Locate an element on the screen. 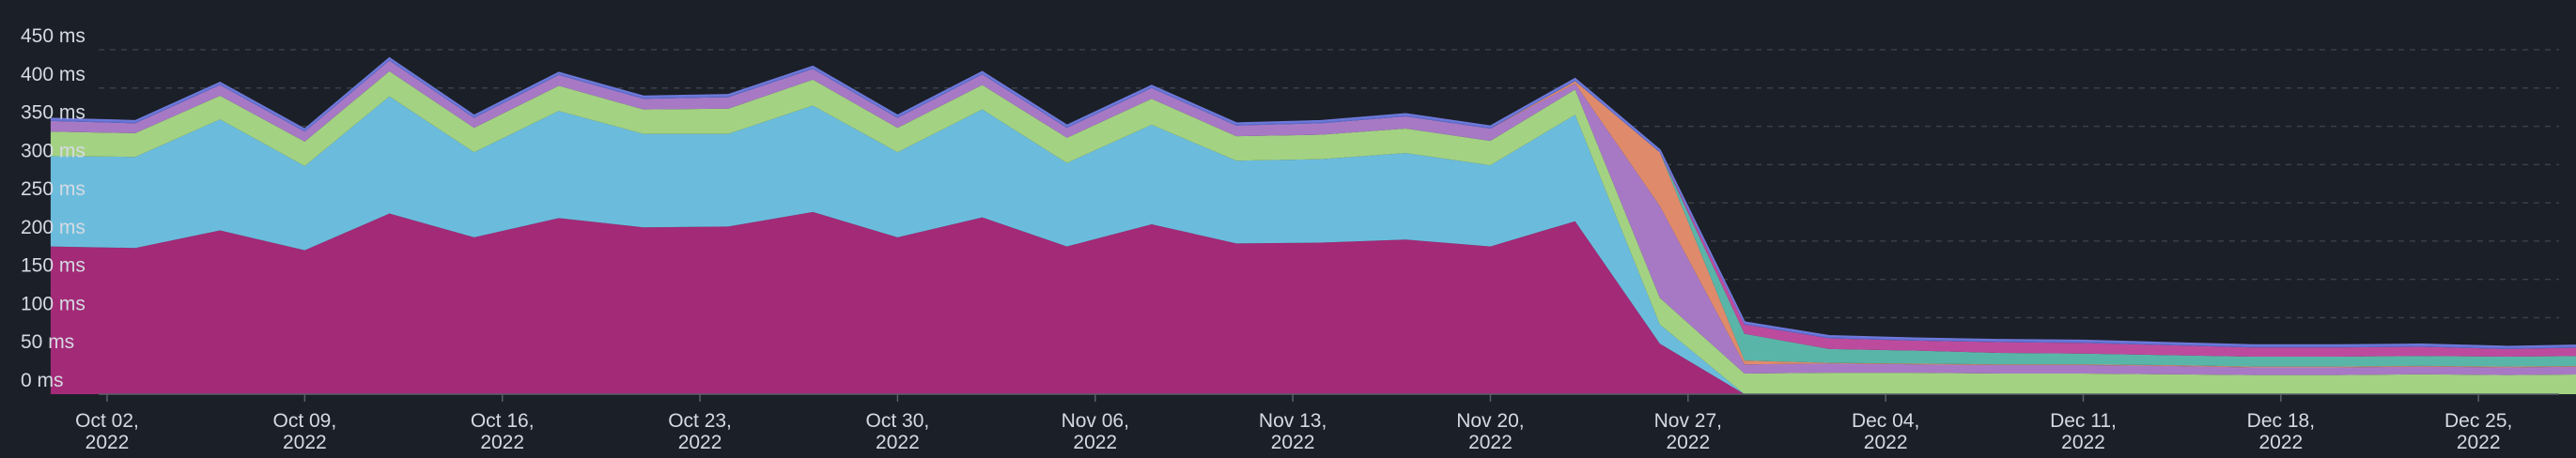 The image size is (2576, 458). y-tick-label: 200 ms is located at coordinates (53, 227).